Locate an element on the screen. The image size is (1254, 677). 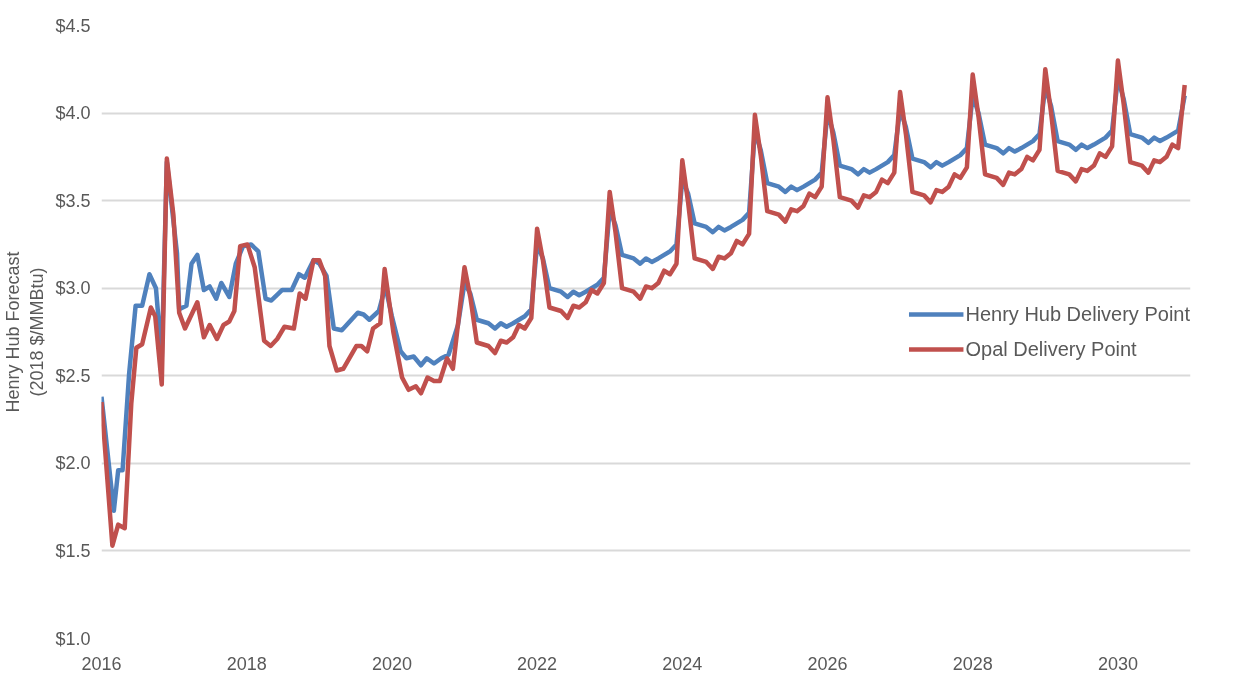
y-axis-title: Henry Hub Forecast (2018 $/MMBtu) is located at coordinates (25, 332).